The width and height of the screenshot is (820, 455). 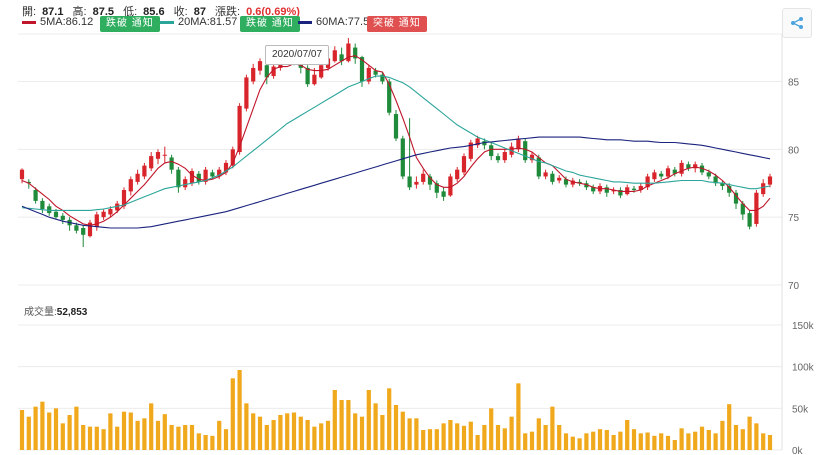 I want to click on ma20-alert-button: 跌破 通知, so click(x=270, y=24).